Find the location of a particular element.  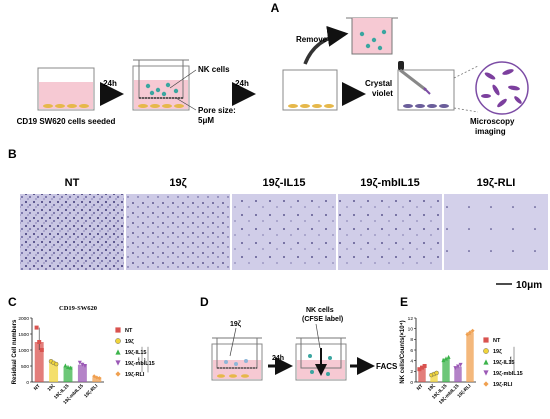

chart-c-title: CD19-SW620 is located at coordinates (78, 308).